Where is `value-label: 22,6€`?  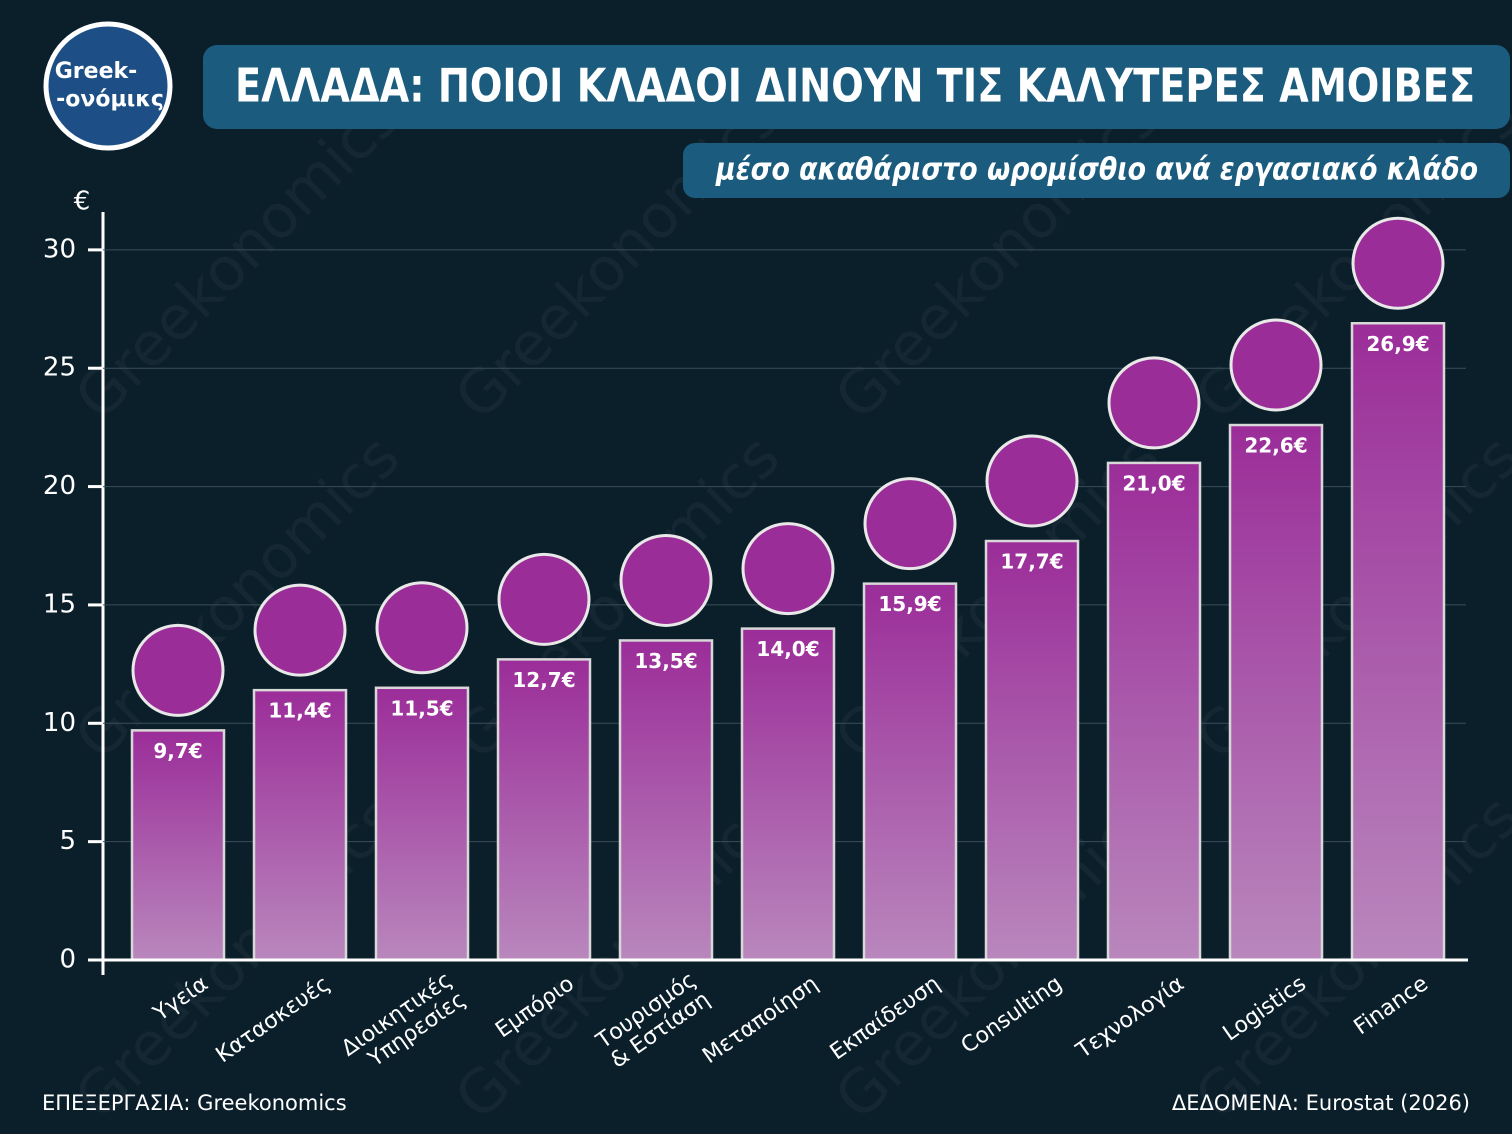
value-label: 22,6€ is located at coordinates (1275, 446).